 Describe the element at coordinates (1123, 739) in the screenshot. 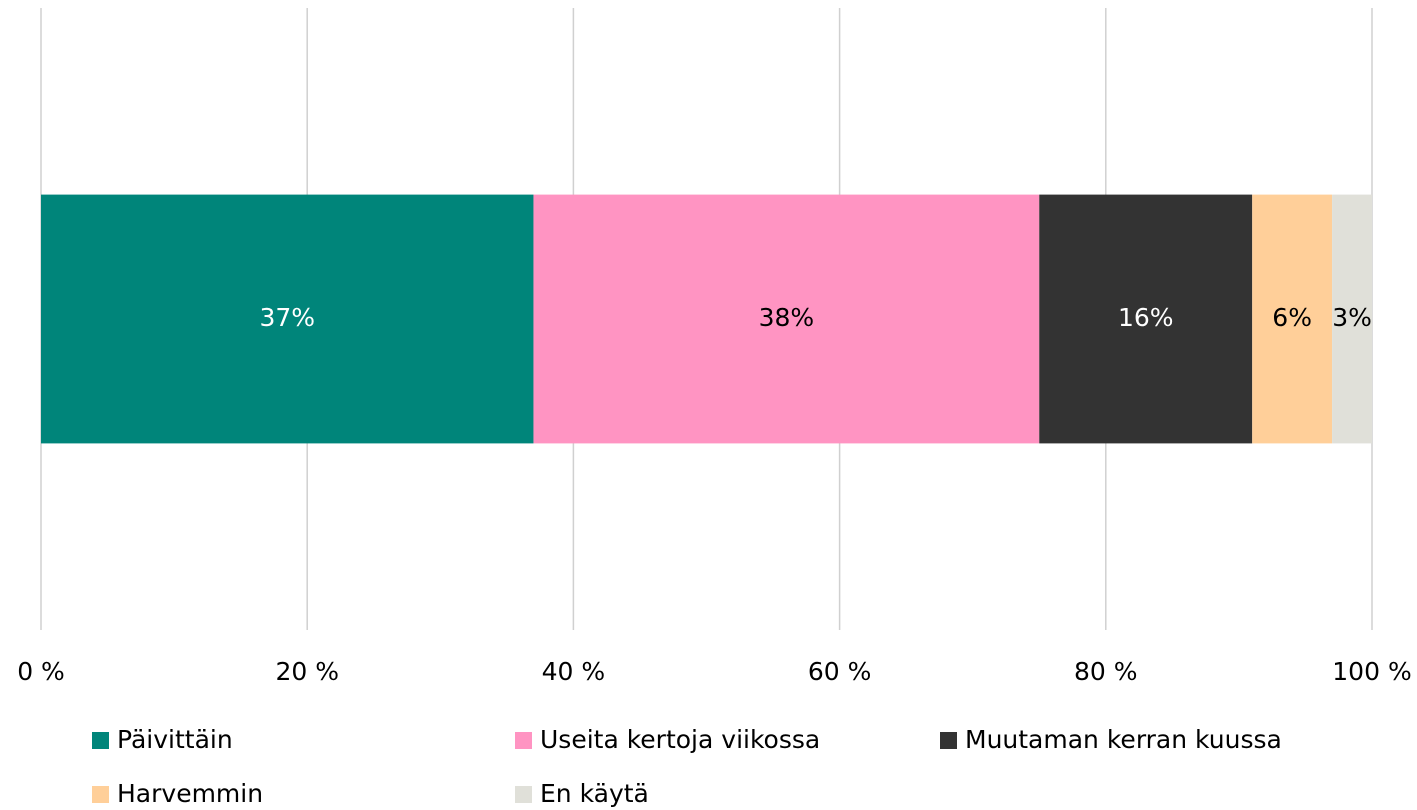

I see `legend-label: Muutaman kerran kuussa` at that location.